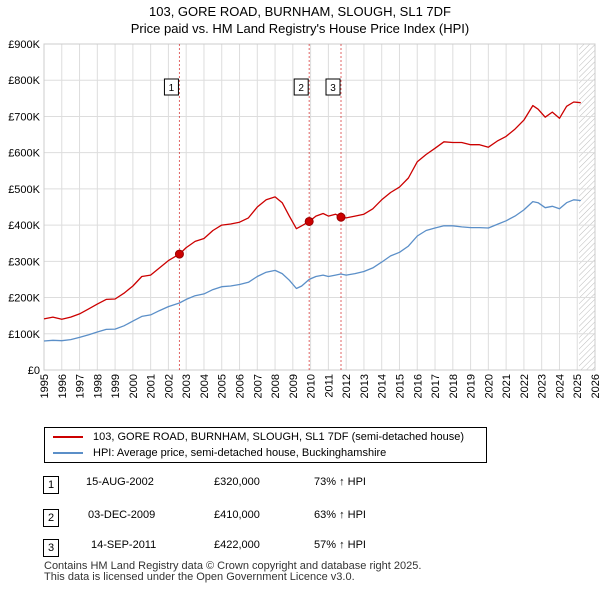 The width and height of the screenshot is (600, 590). I want to click on sale-price: £320,000, so click(237, 482).